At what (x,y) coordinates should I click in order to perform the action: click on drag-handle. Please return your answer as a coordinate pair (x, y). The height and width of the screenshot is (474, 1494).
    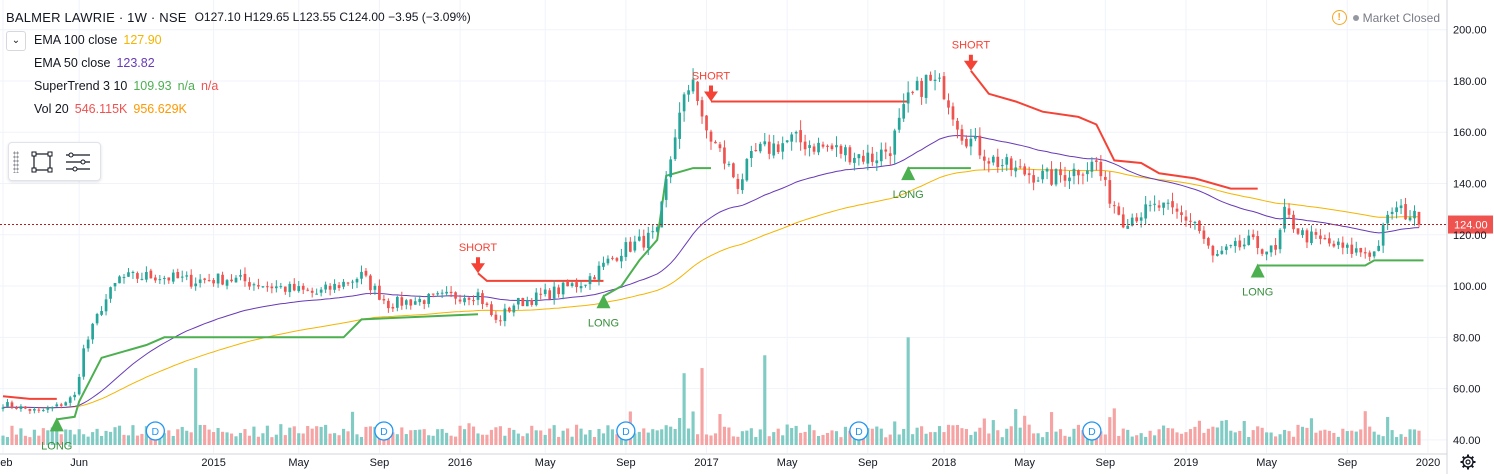
    Looking at the image, I should click on (16, 161).